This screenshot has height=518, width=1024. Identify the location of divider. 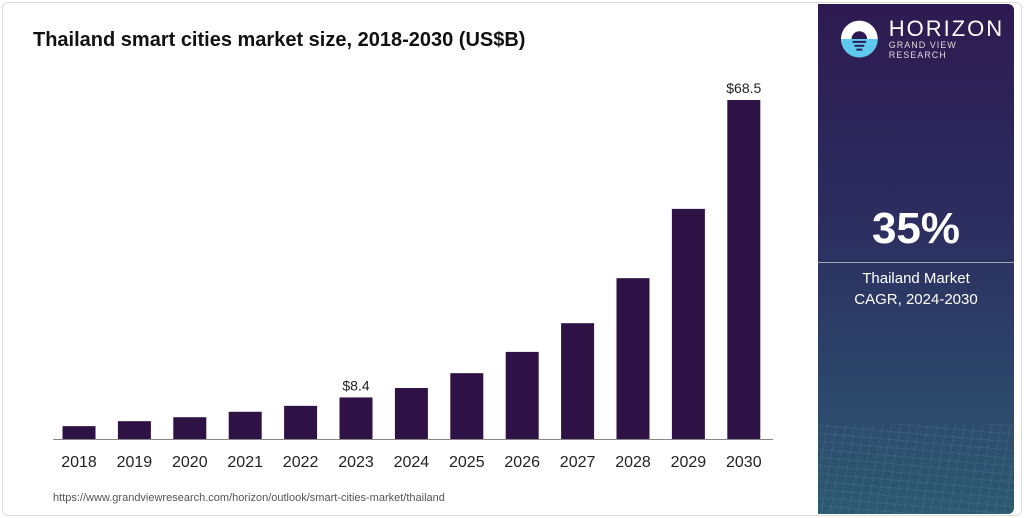
(916, 262).